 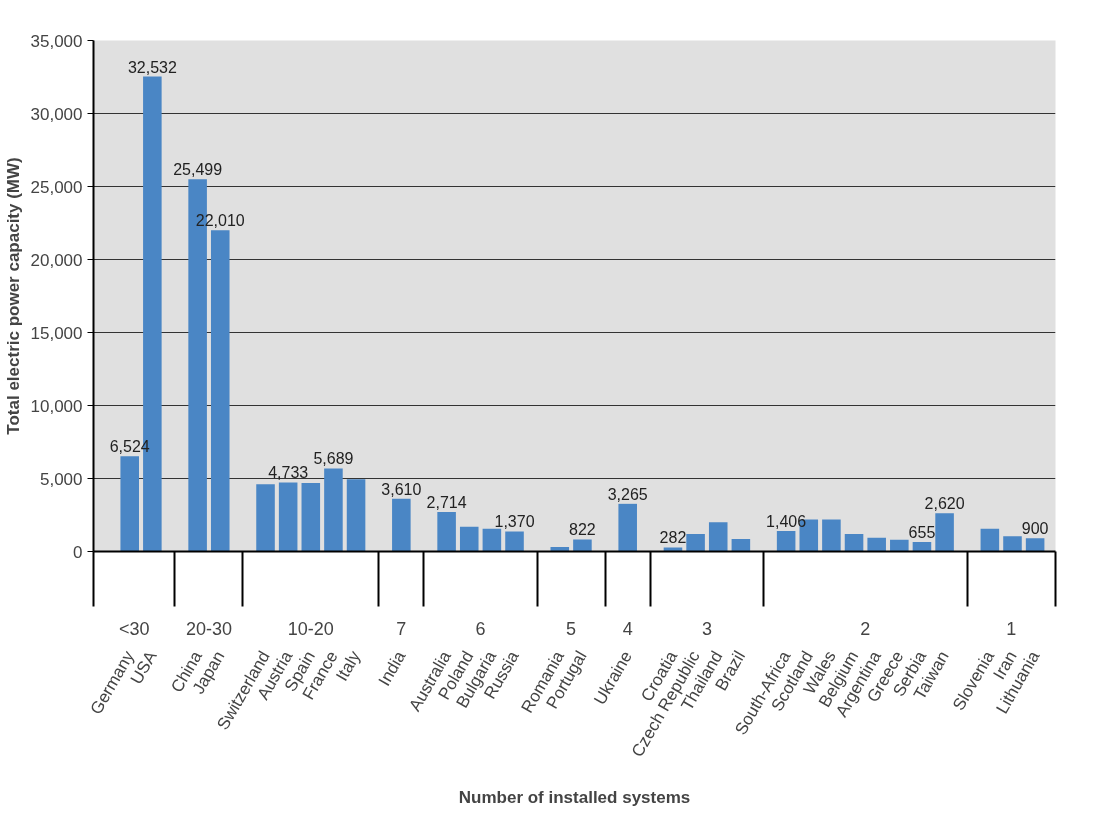 What do you see at coordinates (786, 521) in the screenshot?
I see `data-label: 1,406` at bounding box center [786, 521].